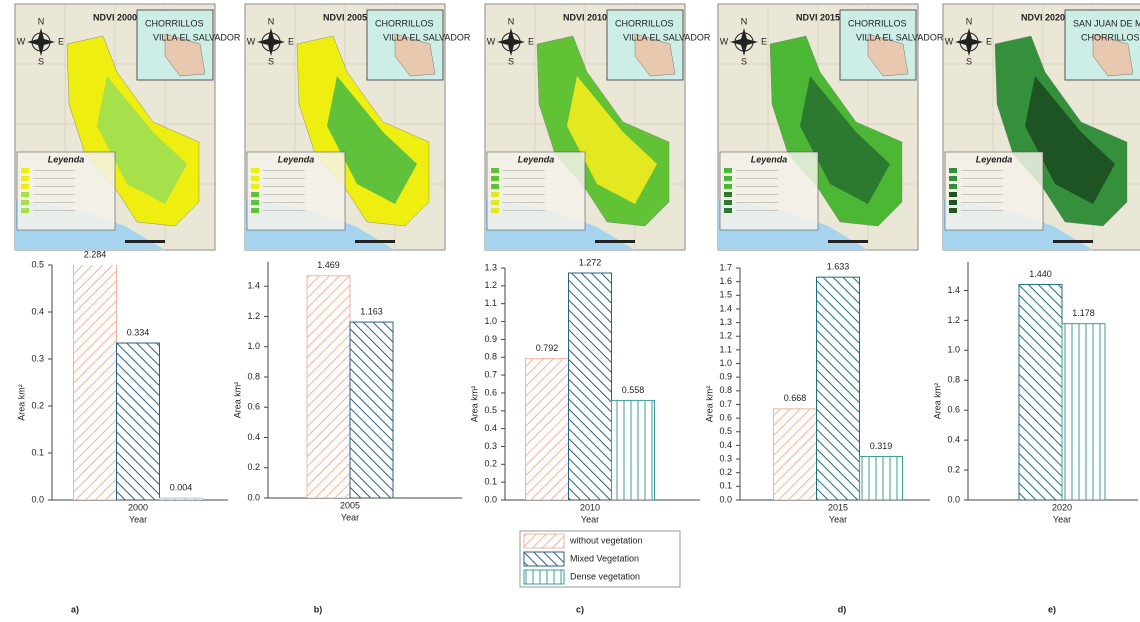 Image resolution: width=1140 pixels, height=622 pixels. Describe the element at coordinates (491, 41) in the screenshot. I see `compass-letter: W` at that location.